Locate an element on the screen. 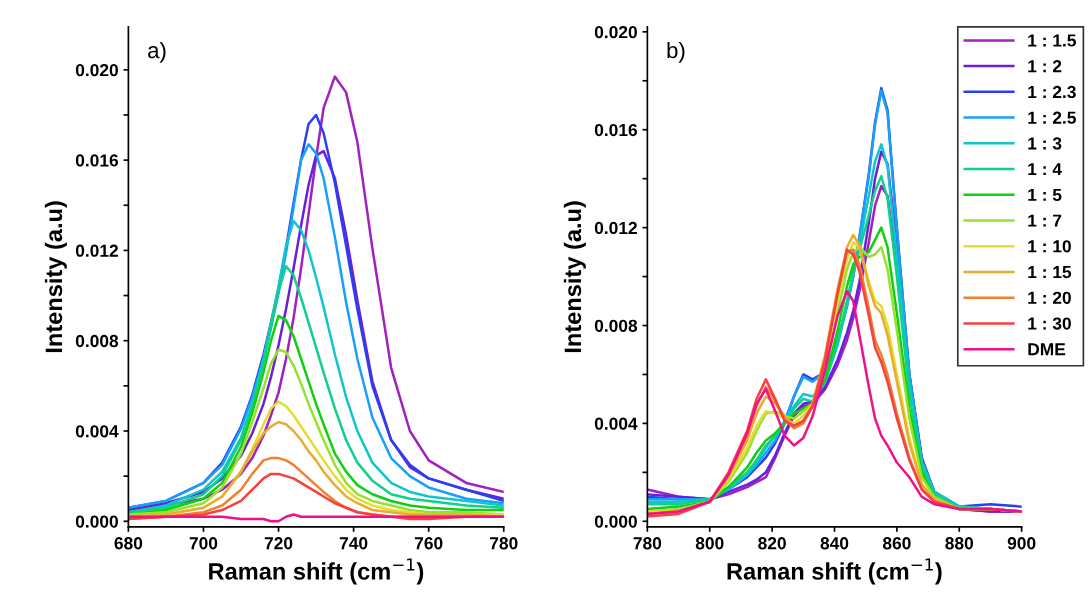 The width and height of the screenshot is (1088, 612). x-tick-label: 840 is located at coordinates (834, 543).